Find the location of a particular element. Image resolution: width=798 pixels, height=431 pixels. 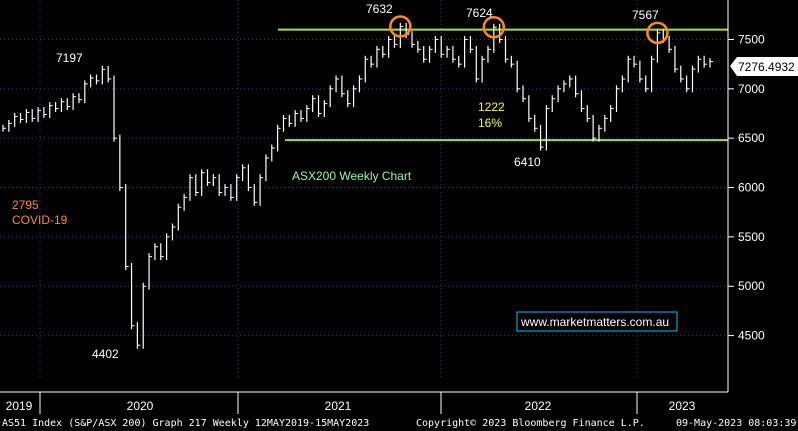

watermark-box is located at coordinates (597, 321).